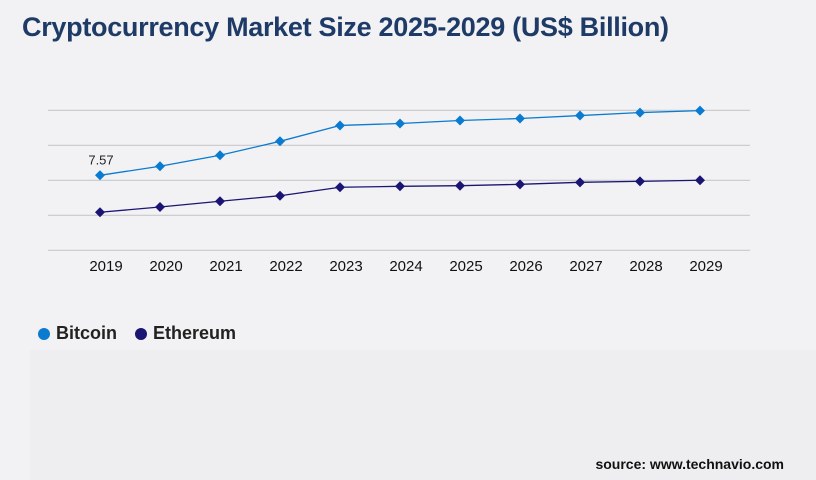 The image size is (816, 480). What do you see at coordinates (689, 464) in the screenshot?
I see `source-note: source: www.technavio.com` at bounding box center [689, 464].